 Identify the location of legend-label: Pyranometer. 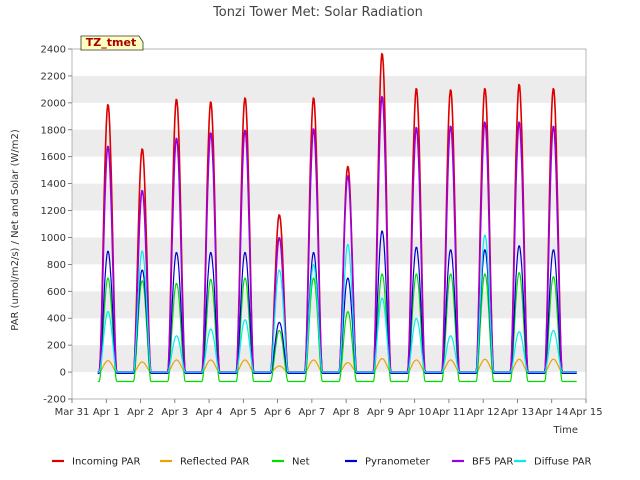
(398, 462).